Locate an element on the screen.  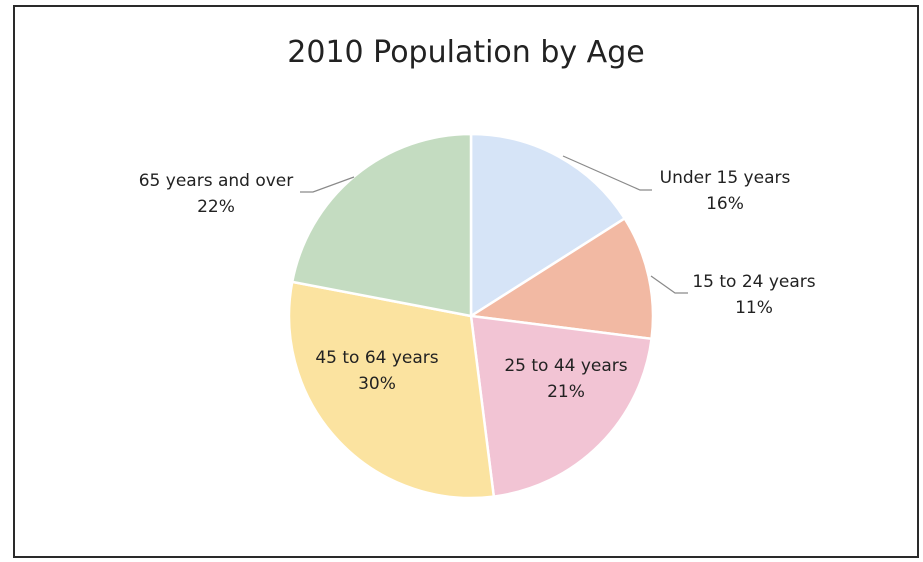
slice-label-45-to-64-years: 45 to 64 years is located at coordinates (376, 358).